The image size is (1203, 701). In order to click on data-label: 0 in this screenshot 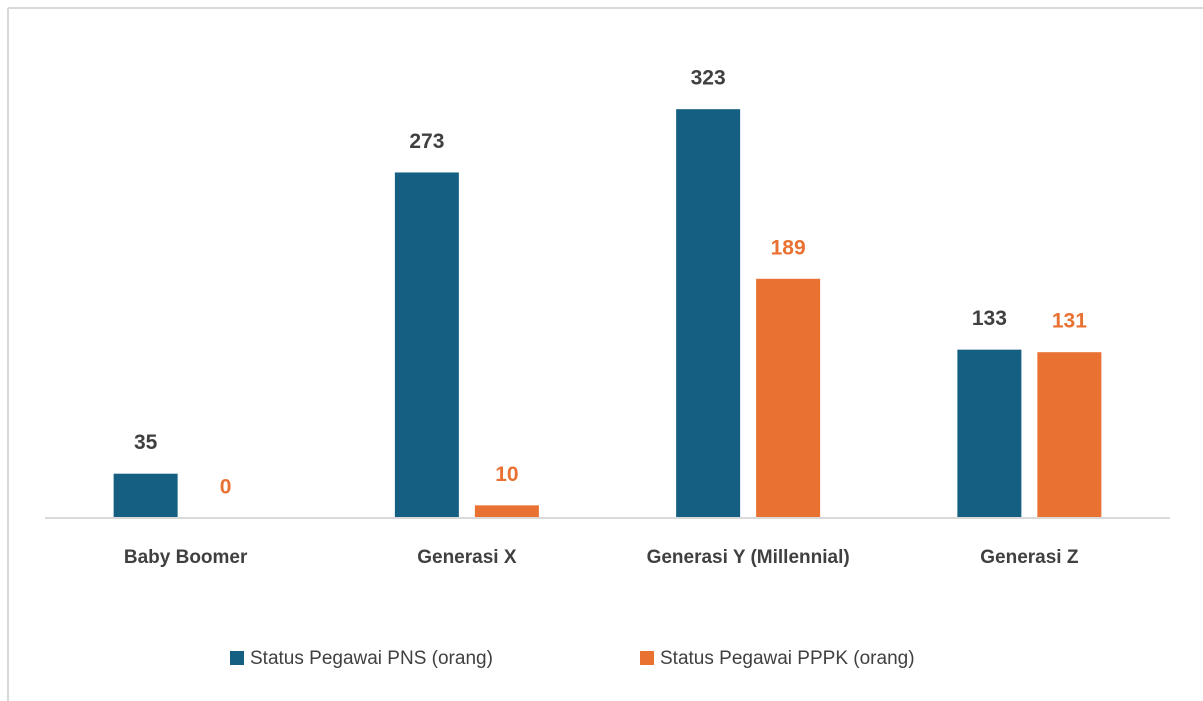, I will do `click(226, 487)`.